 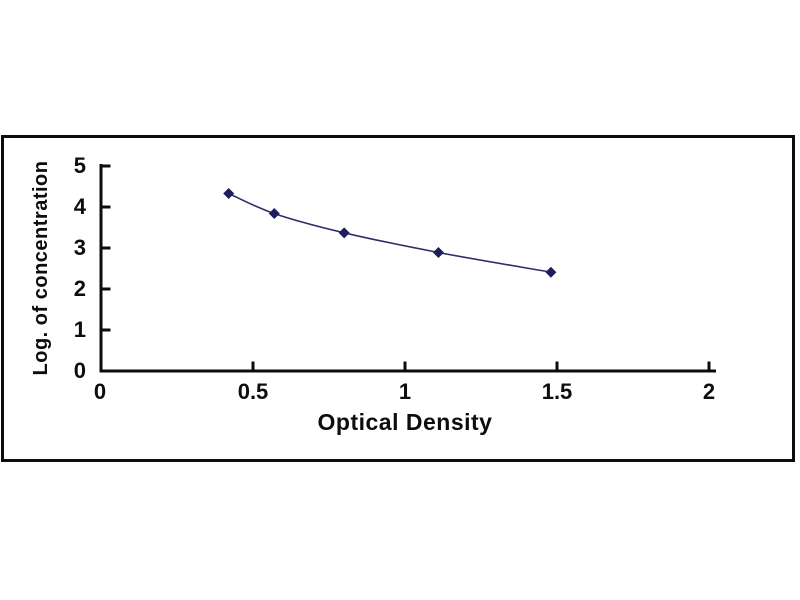 What do you see at coordinates (41, 268) in the screenshot?
I see `y-axis-title: Log. of concentration` at bounding box center [41, 268].